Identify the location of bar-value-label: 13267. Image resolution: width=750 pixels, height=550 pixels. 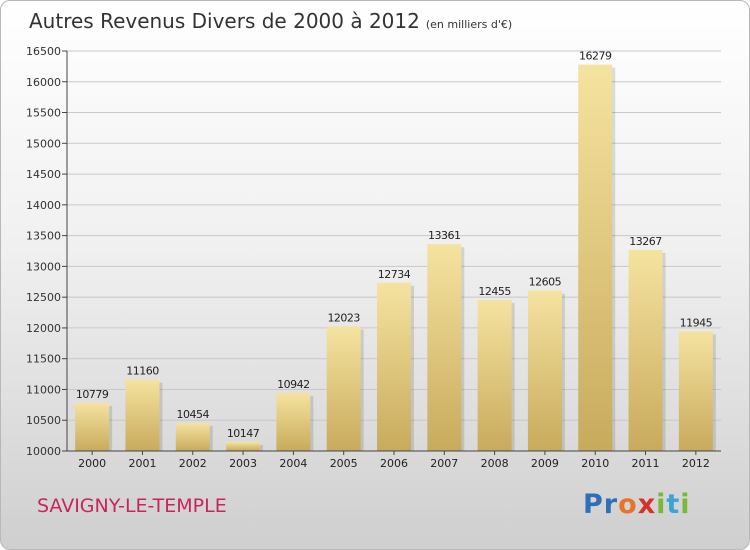
(645, 241).